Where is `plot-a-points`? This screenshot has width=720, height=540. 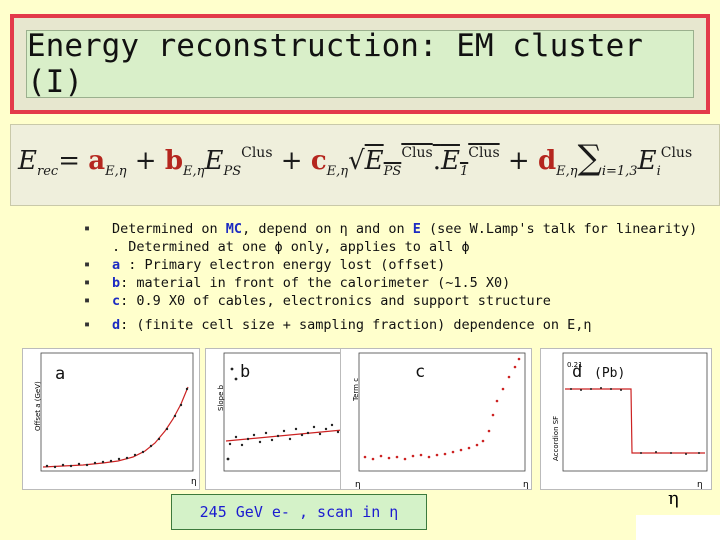
plot-a-points is located at coordinates (117, 428).